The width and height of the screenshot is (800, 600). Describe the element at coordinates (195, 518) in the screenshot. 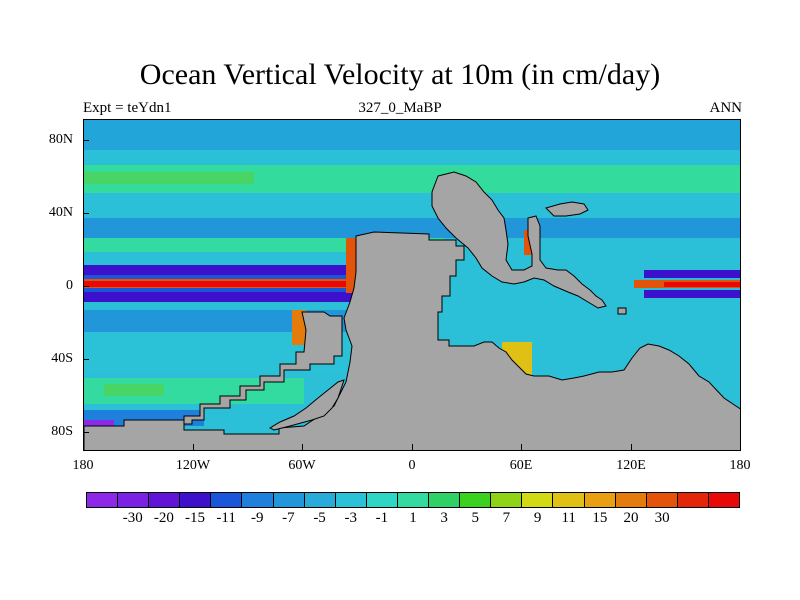

I see `colorbar-label: -15` at that location.